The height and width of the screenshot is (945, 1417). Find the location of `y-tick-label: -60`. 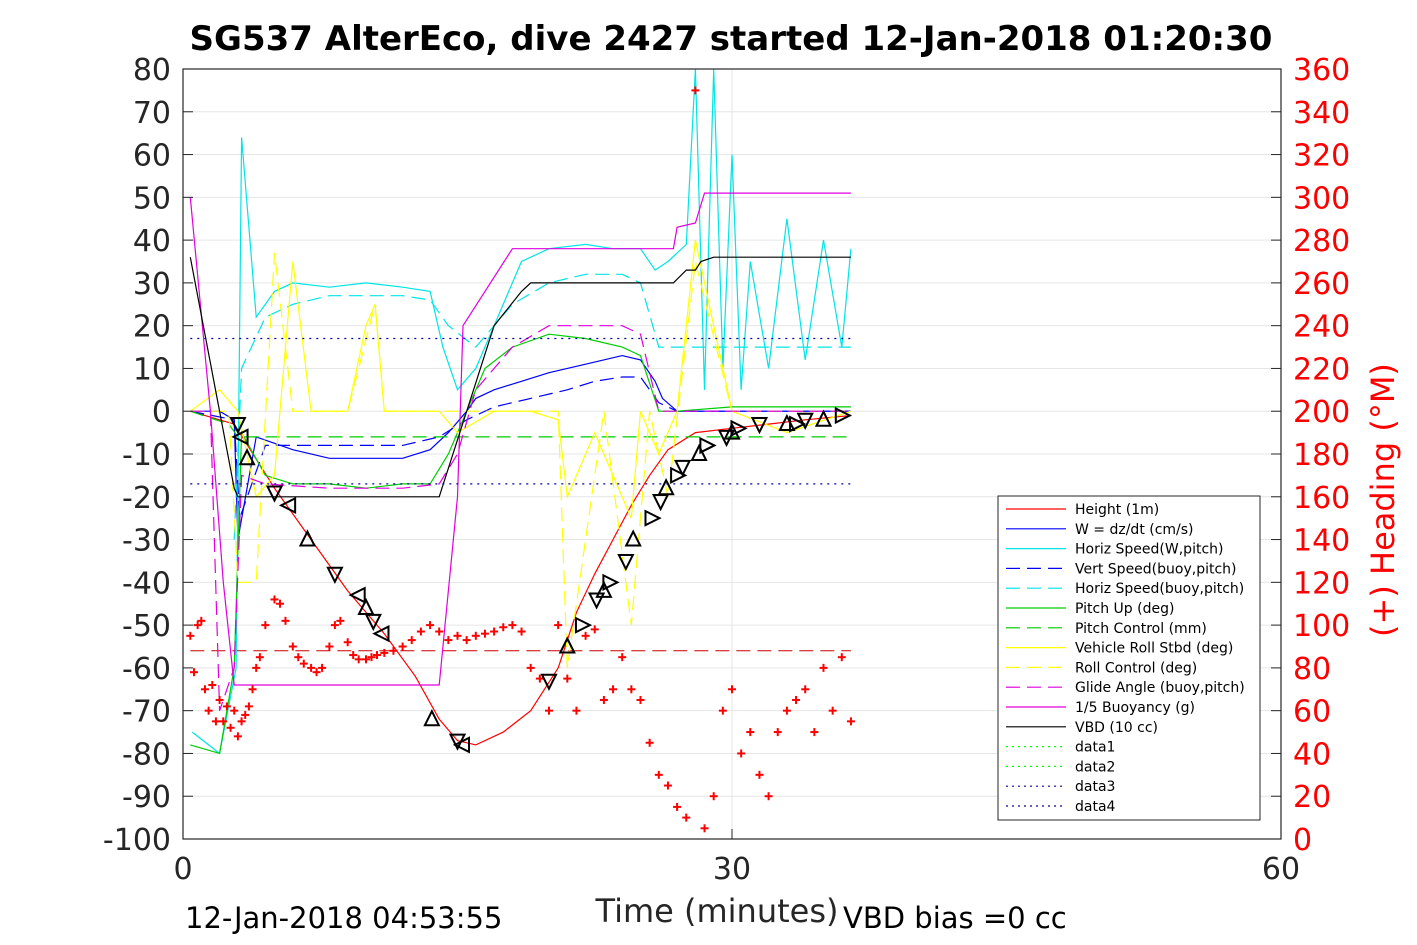

y-tick-label: -60 is located at coordinates (146, 669).